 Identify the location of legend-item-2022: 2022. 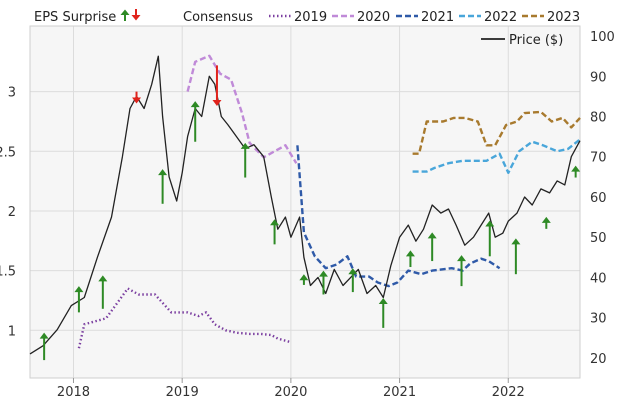
(488, 17).